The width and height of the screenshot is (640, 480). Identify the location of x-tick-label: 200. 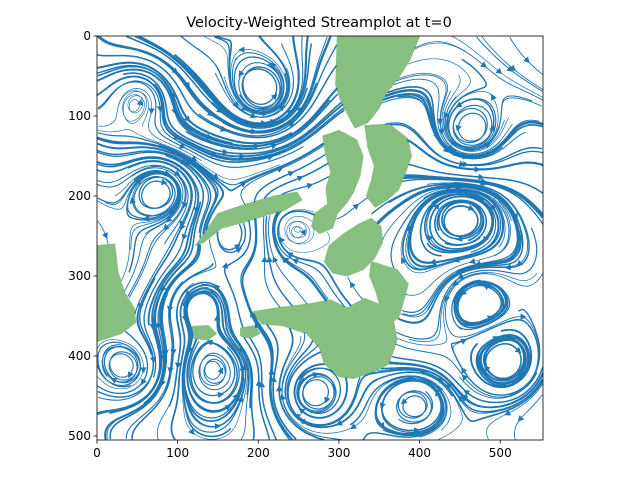
(258, 453).